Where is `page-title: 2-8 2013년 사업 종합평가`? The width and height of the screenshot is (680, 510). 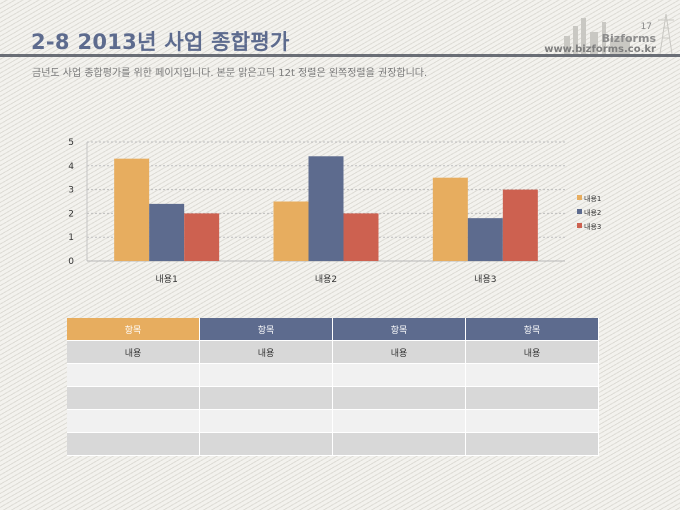
page-title: 2-8 2013년 사업 종합평가 is located at coordinates (160, 42).